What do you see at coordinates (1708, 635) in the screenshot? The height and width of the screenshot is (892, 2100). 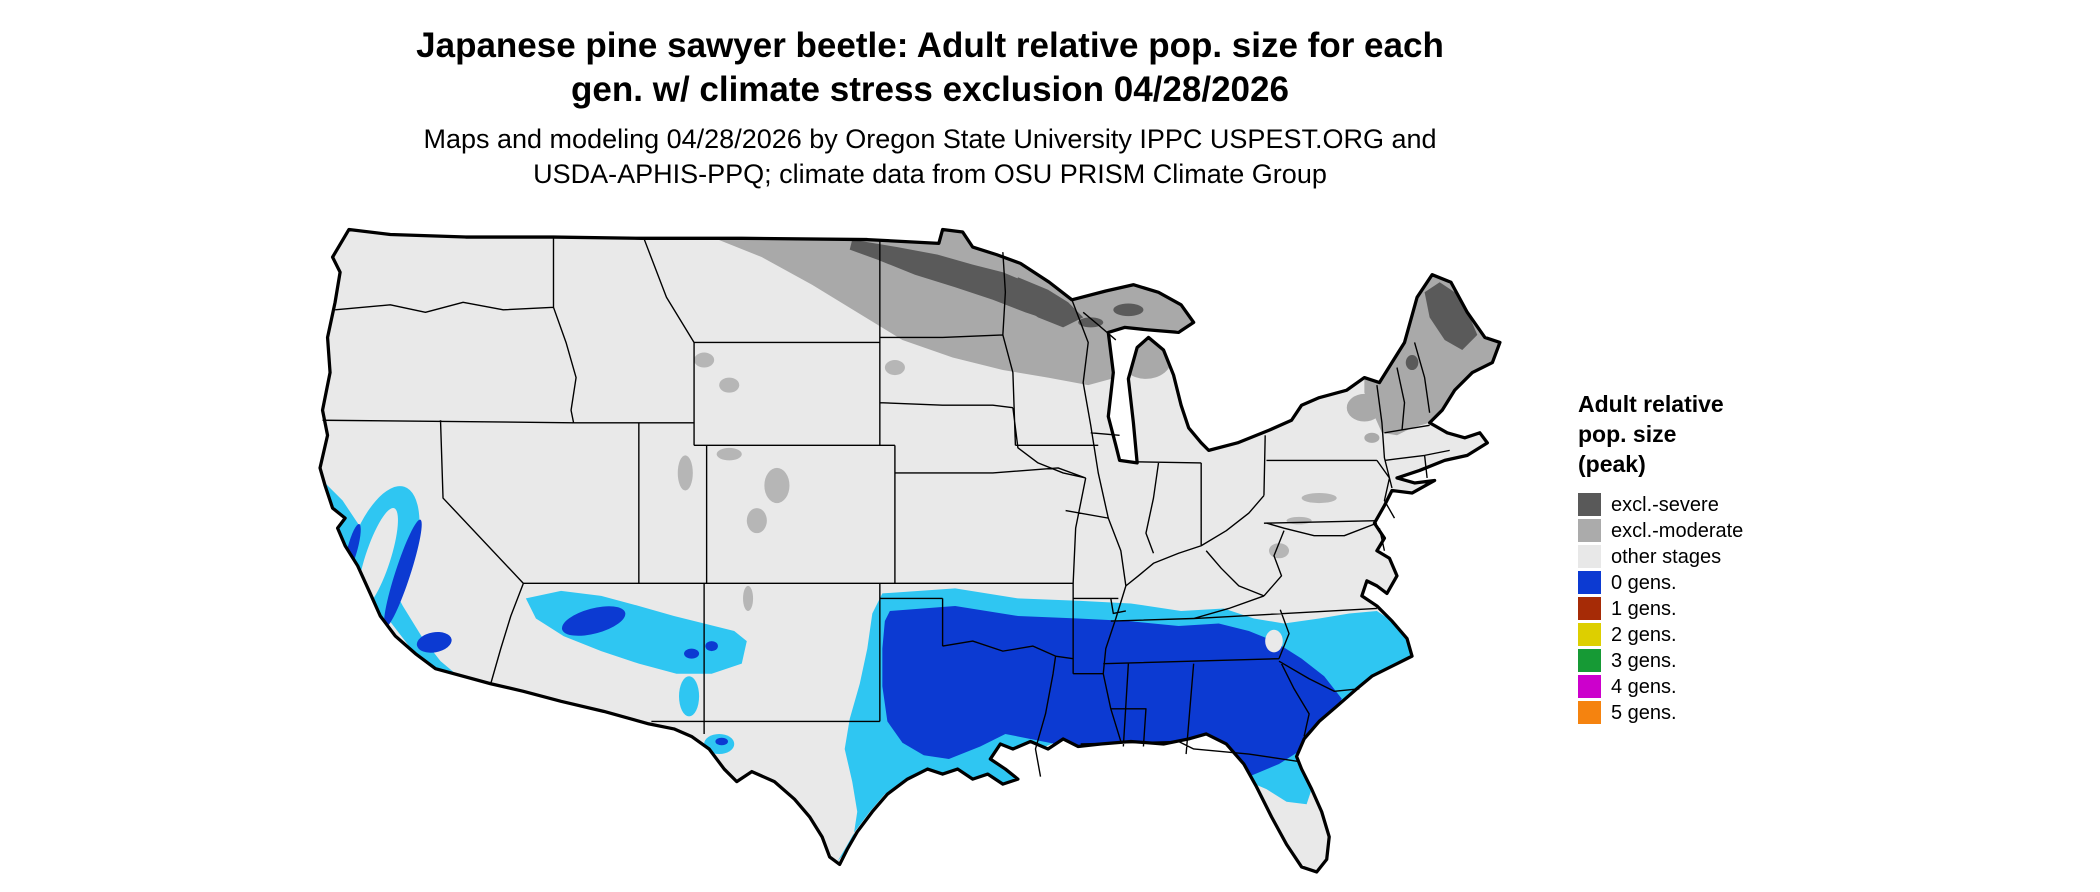 I see `legend-item: 2 gens.` at bounding box center [1708, 635].